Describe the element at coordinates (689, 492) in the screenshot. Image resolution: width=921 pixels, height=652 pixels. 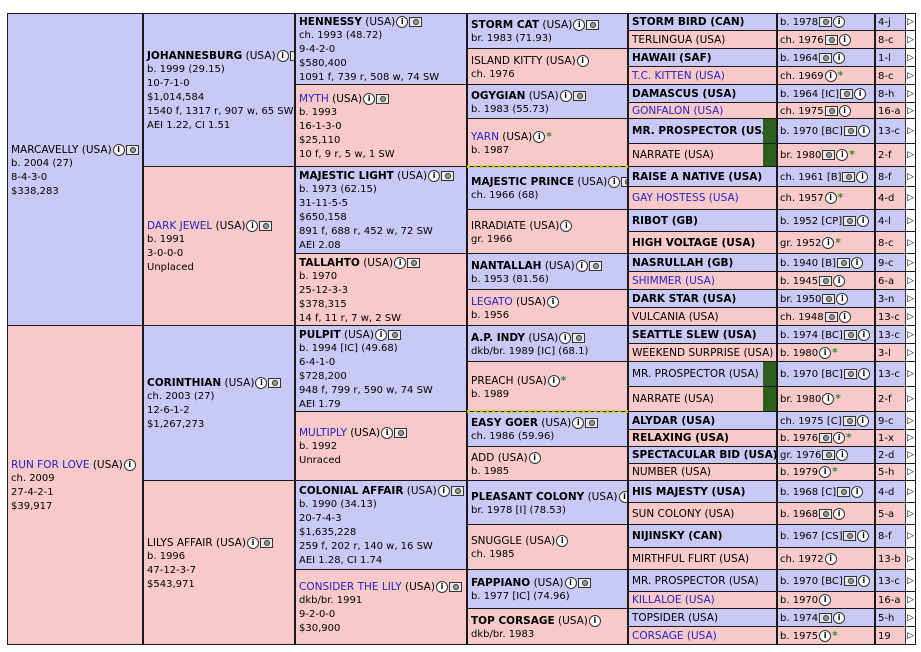
I see `horse-name-link: HIS MAJESTY (USA)` at that location.